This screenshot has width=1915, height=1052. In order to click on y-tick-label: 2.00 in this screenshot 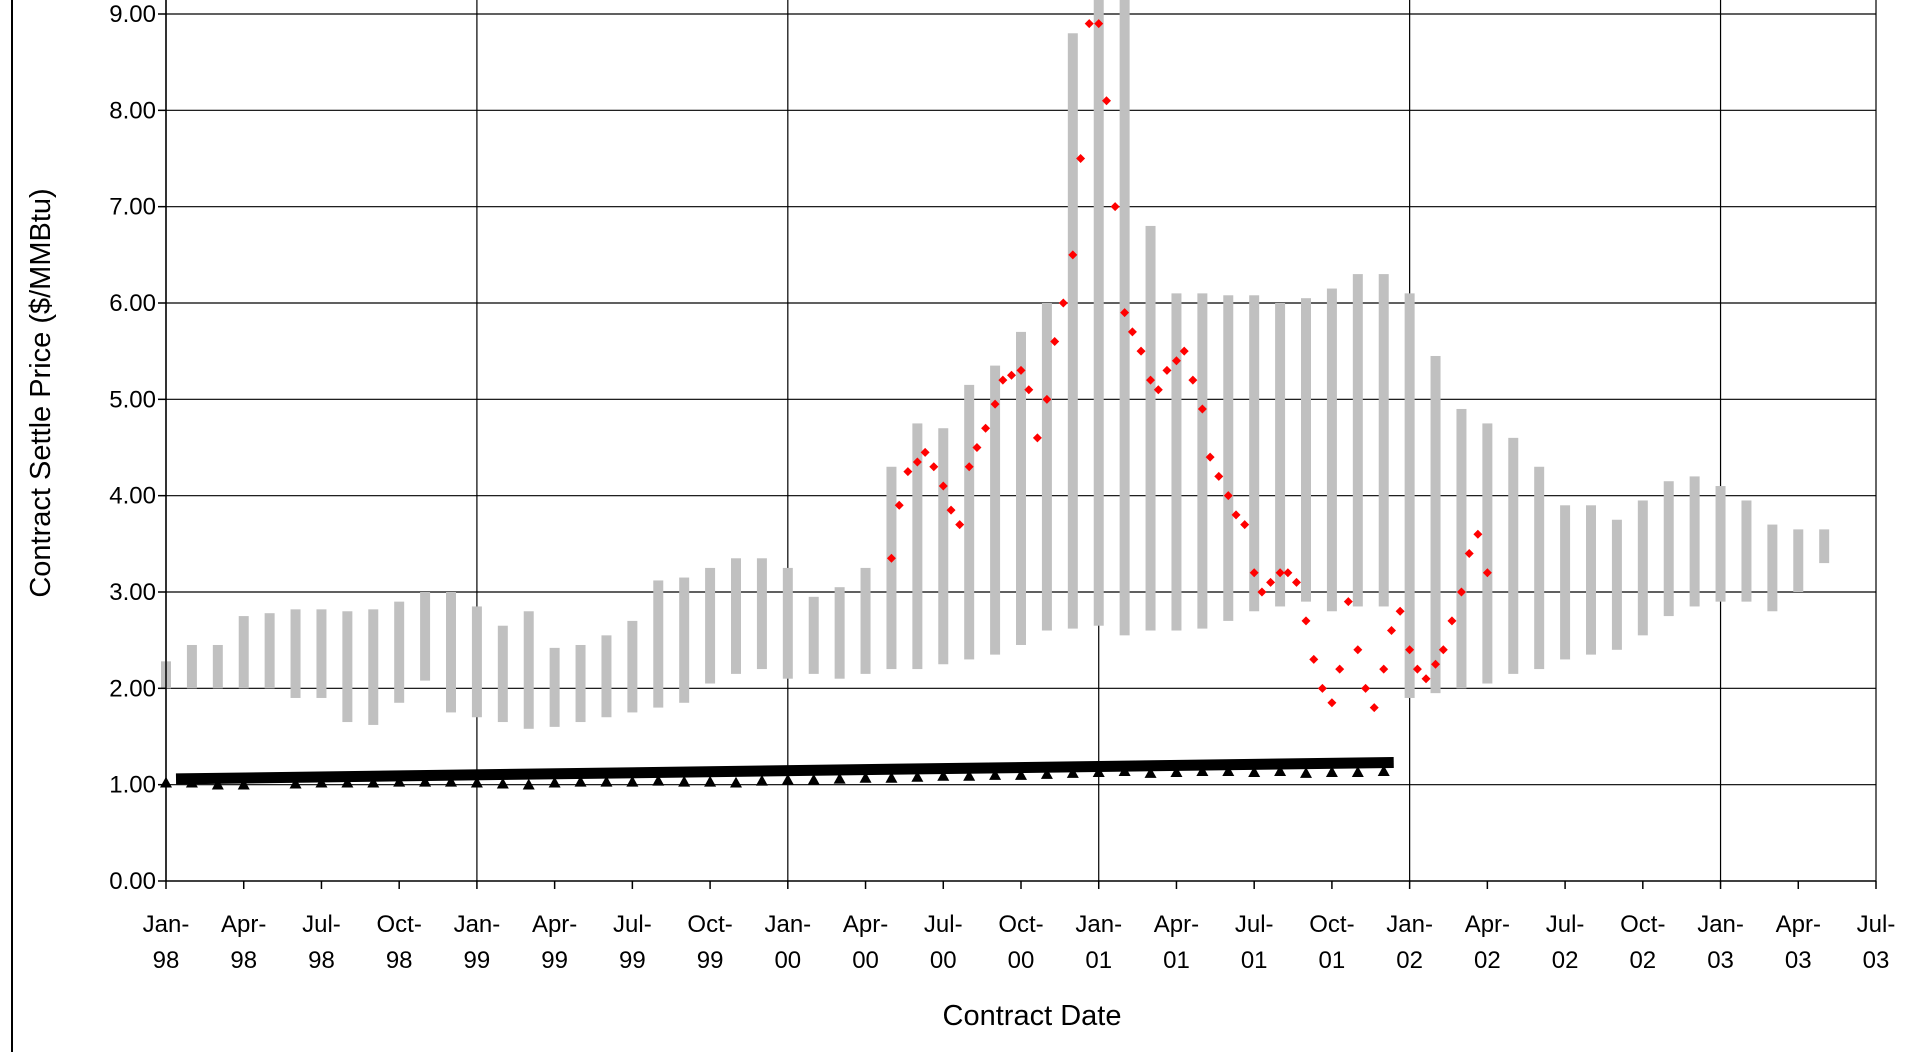, I will do `click(132, 688)`.